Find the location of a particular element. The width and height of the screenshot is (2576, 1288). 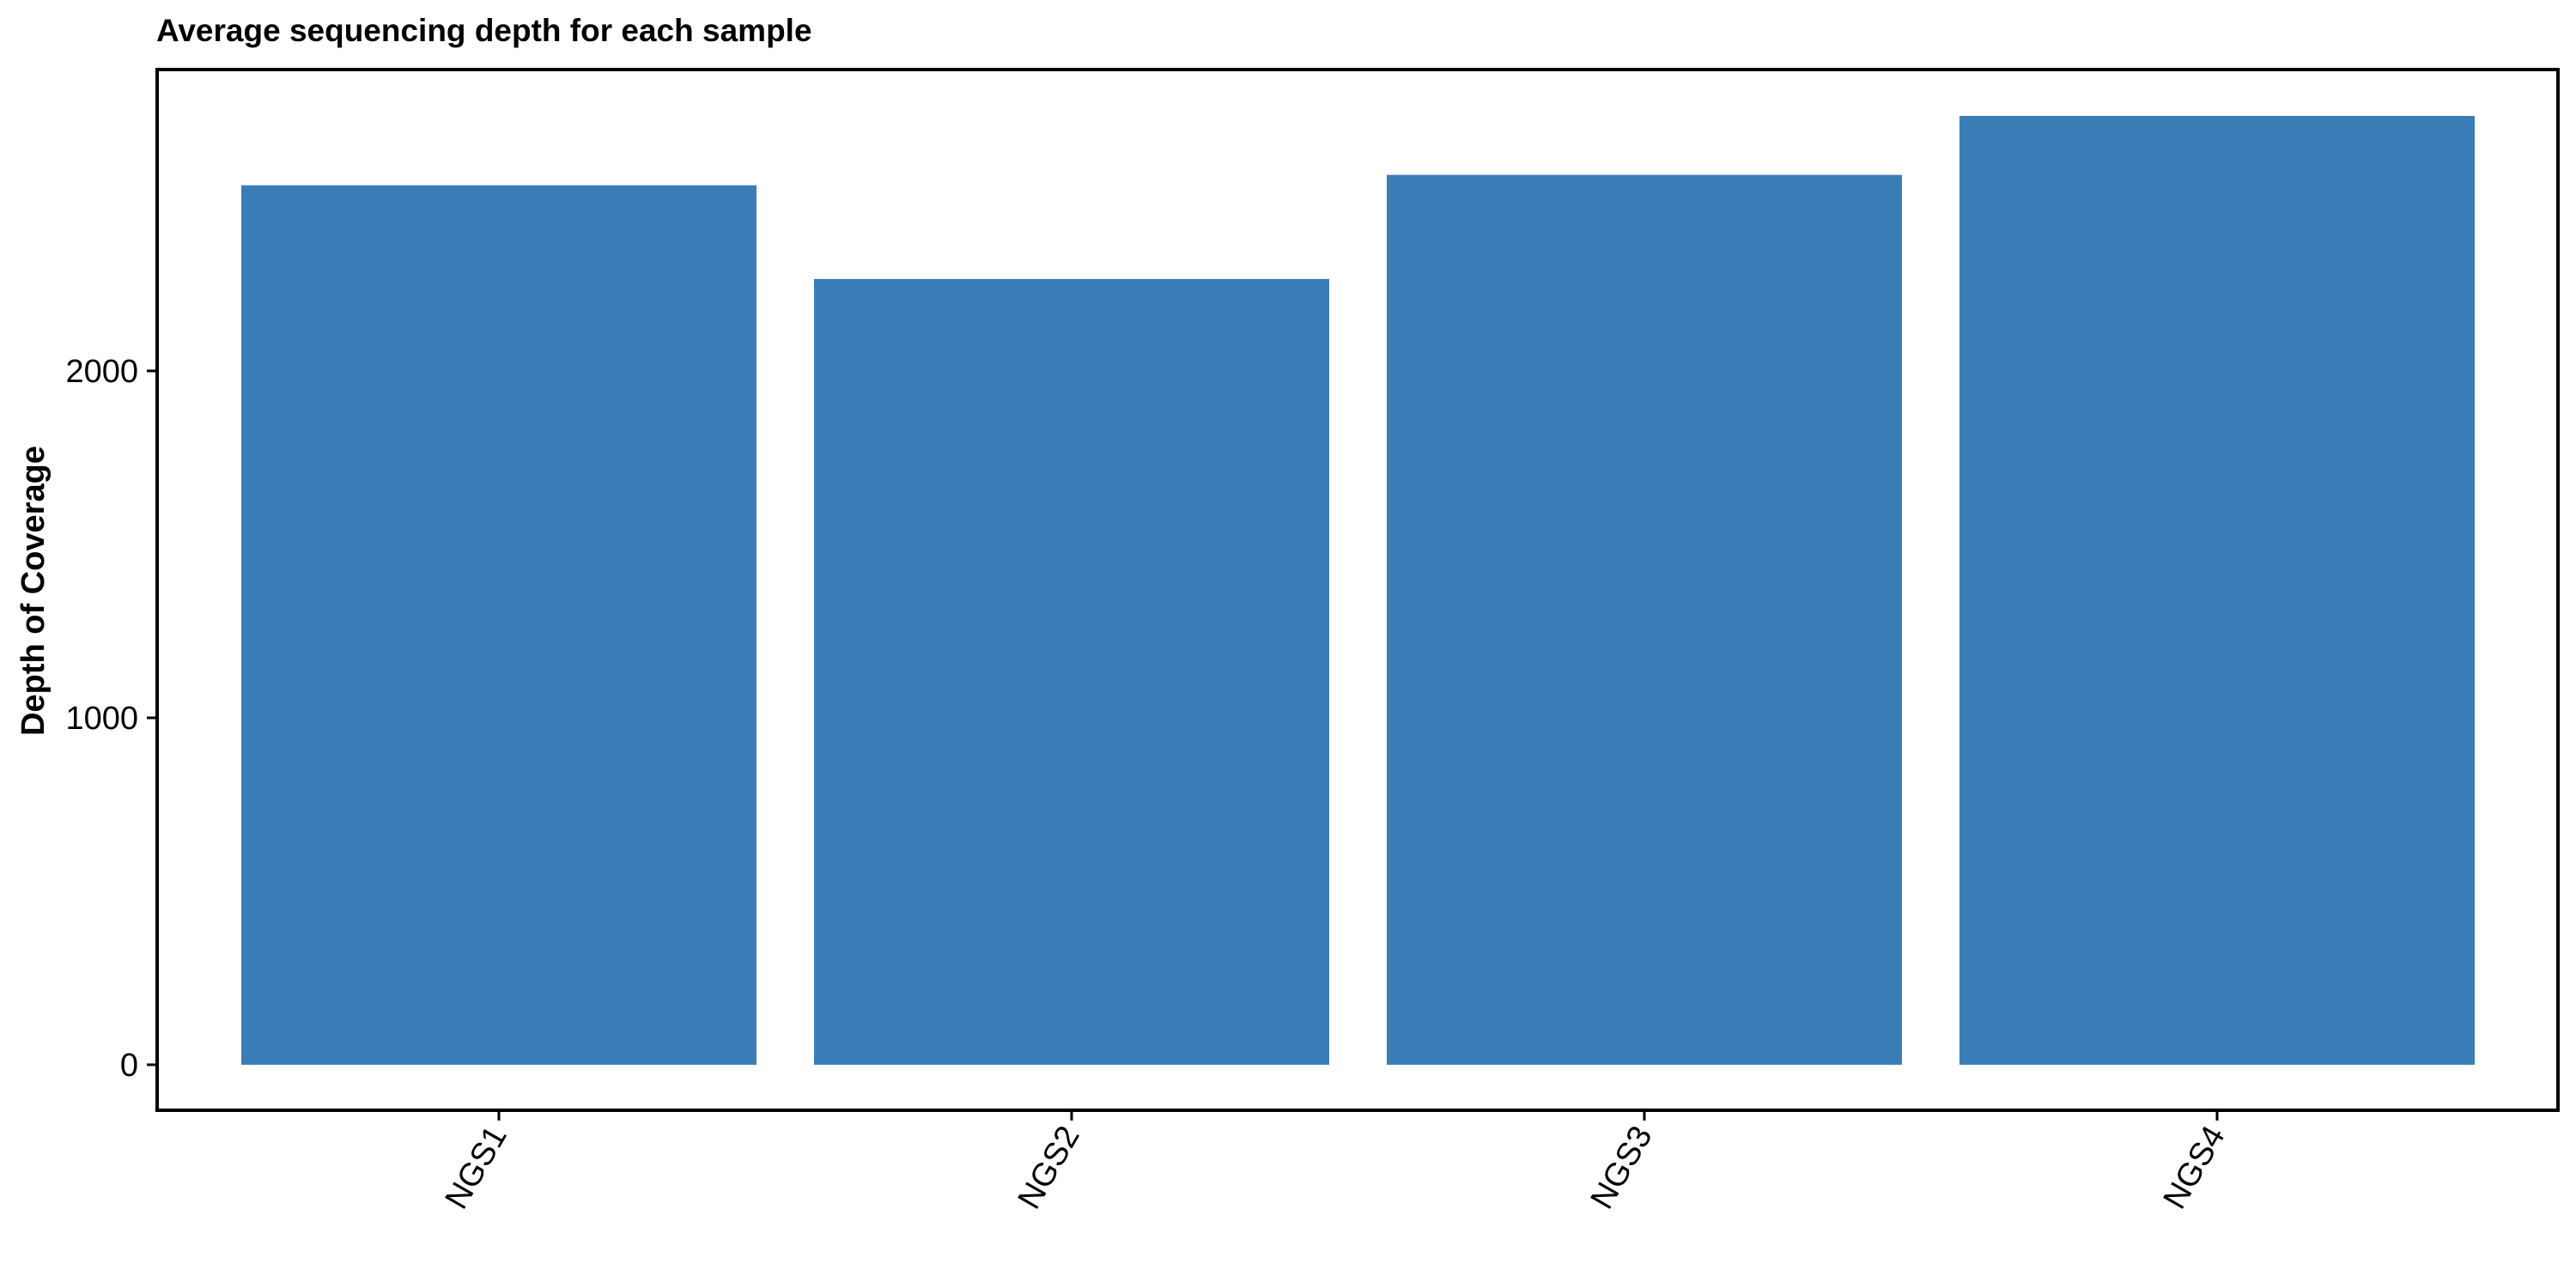

y-tick-label: 1000 is located at coordinates (101, 719).